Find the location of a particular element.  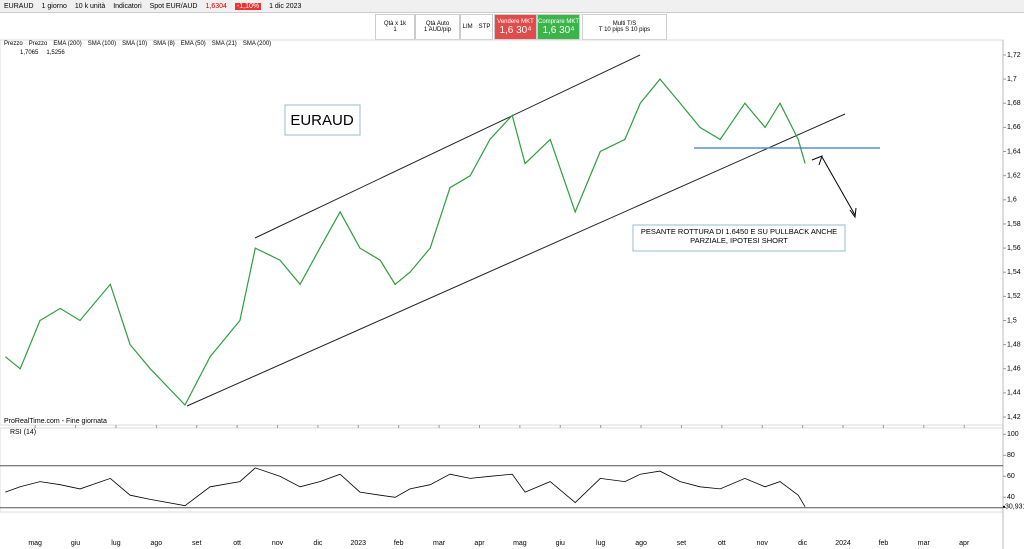

x-tick-label: 2023 is located at coordinates (359, 543).